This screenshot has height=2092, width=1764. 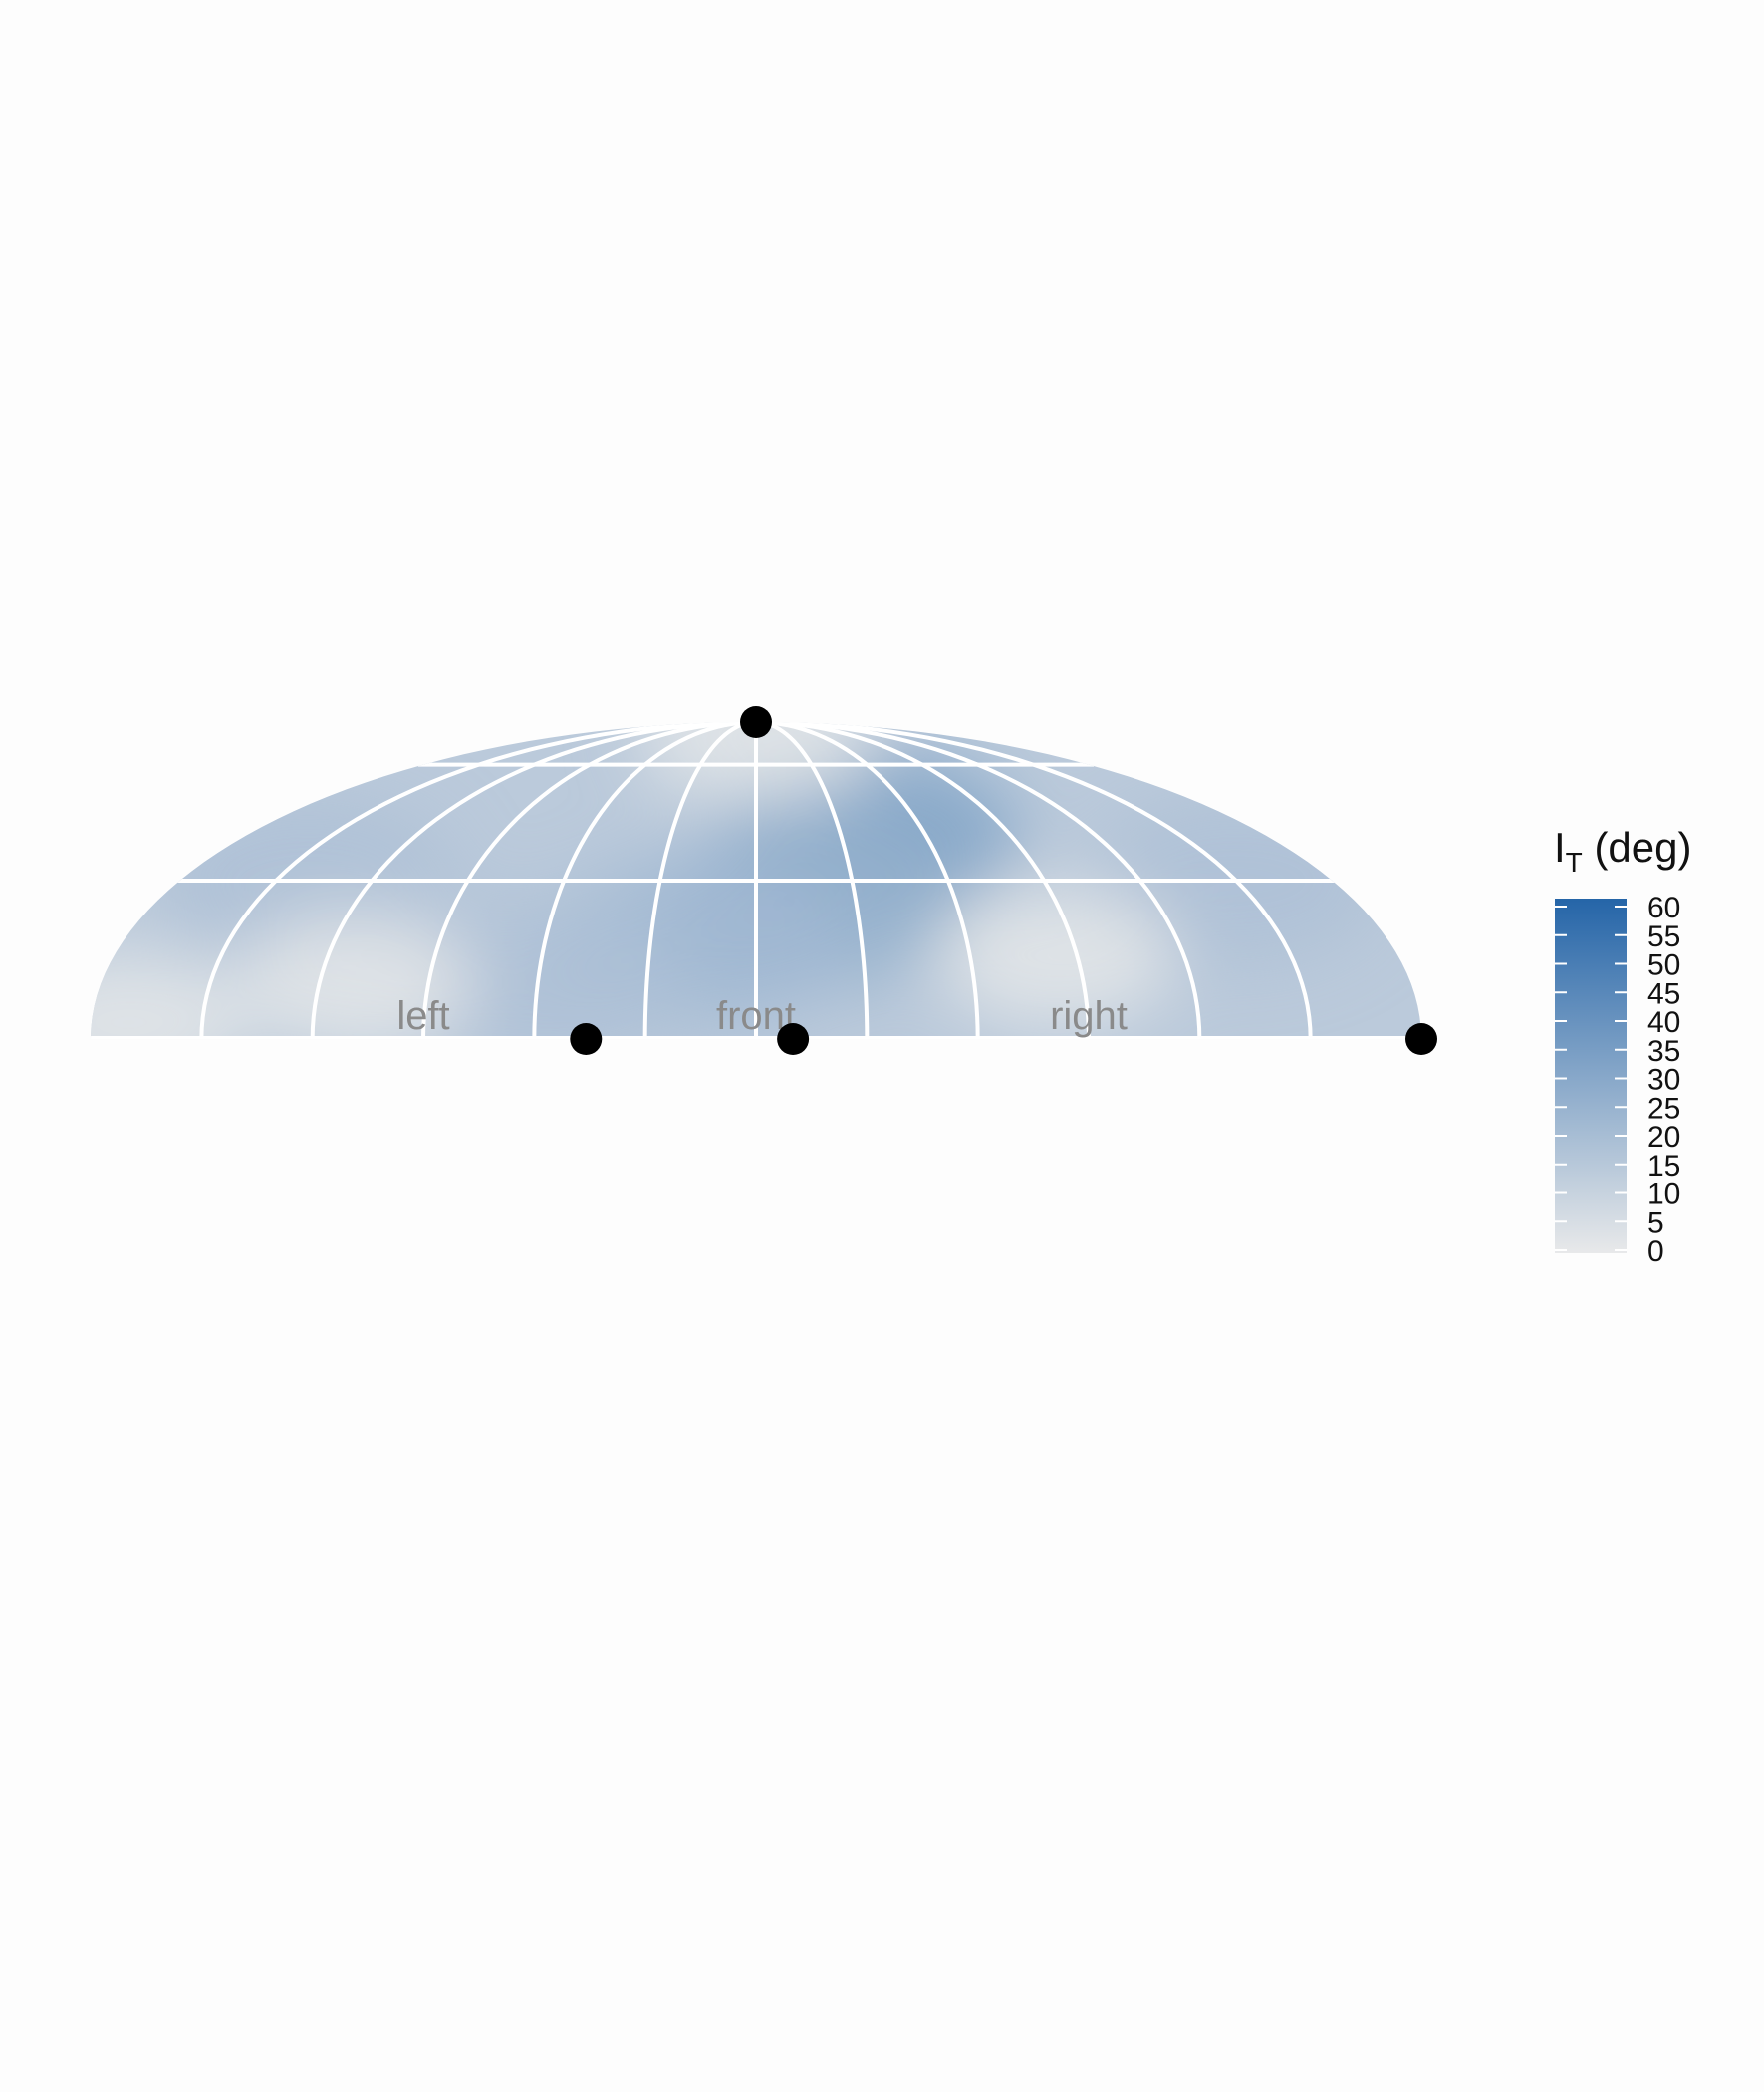 What do you see at coordinates (1663, 1194) in the screenshot?
I see `colorbar-tick-label: 10` at bounding box center [1663, 1194].